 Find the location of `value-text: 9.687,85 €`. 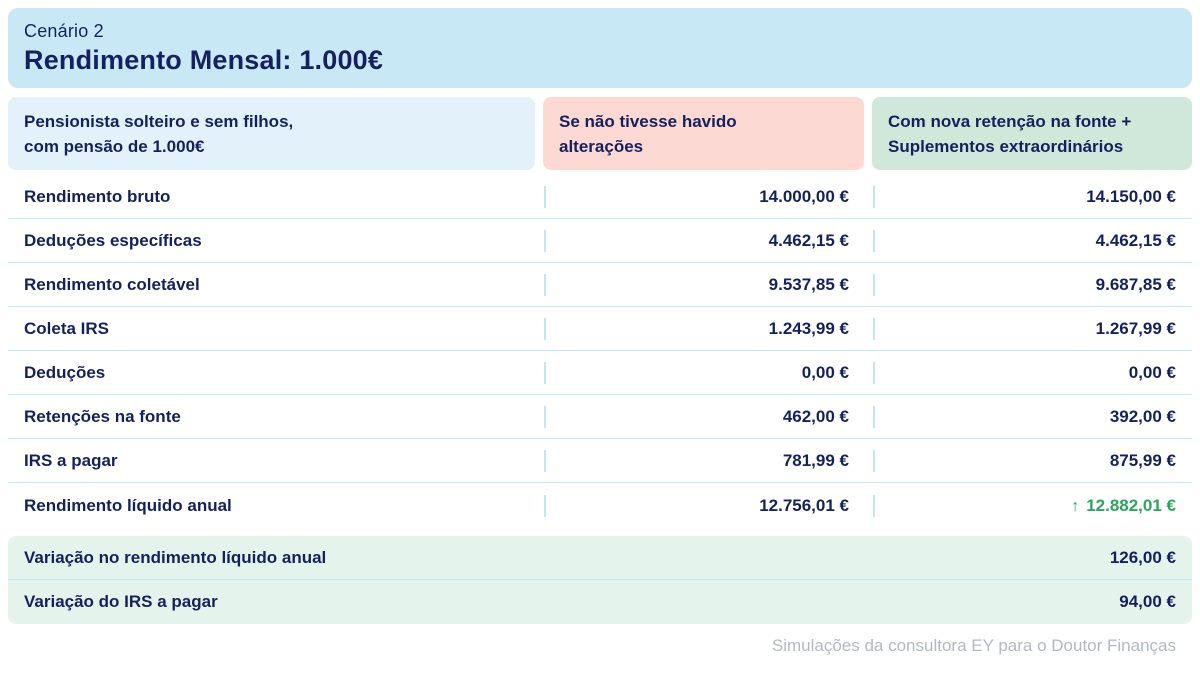

value-text: 9.687,85 € is located at coordinates (1135, 284).